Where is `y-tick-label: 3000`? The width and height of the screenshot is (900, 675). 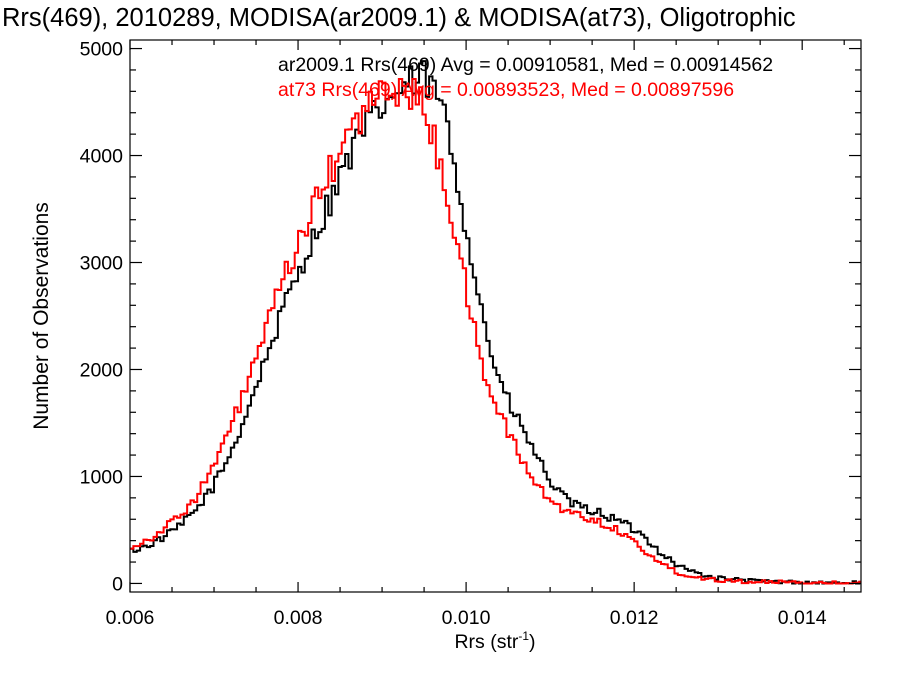 y-tick-label: 3000 is located at coordinates (102, 264).